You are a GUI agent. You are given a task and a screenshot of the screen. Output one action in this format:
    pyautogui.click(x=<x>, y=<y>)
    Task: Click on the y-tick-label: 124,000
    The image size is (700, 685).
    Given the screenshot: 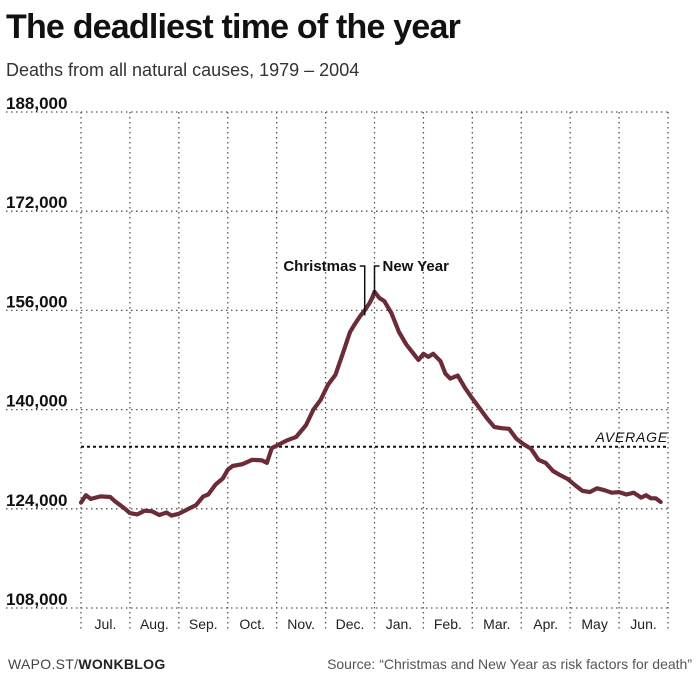 What is the action you would take?
    pyautogui.click(x=36, y=500)
    